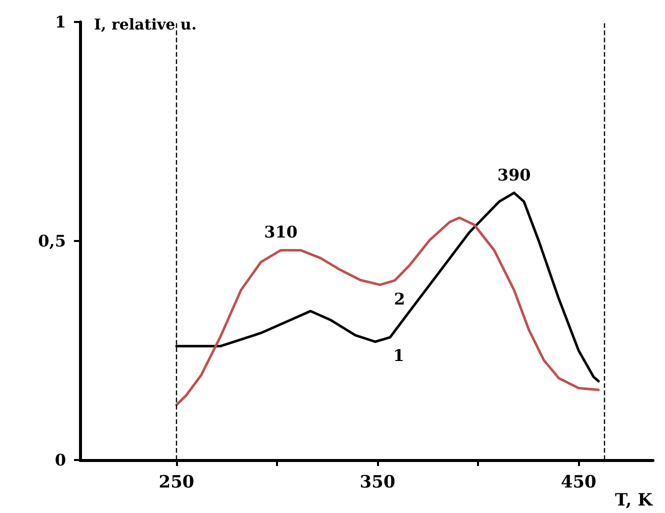 Image resolution: width=665 pixels, height=513 pixels. I want to click on x-tick-label: 250, so click(176, 482).